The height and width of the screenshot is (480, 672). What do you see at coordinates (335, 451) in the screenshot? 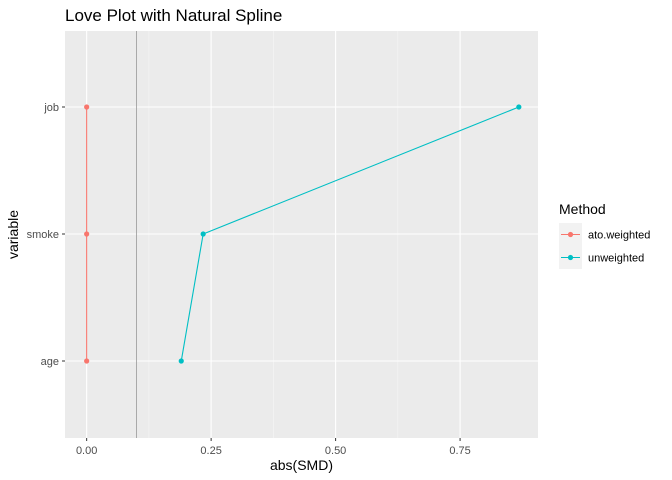
I see `x-tick-label: 0.50` at bounding box center [335, 451].